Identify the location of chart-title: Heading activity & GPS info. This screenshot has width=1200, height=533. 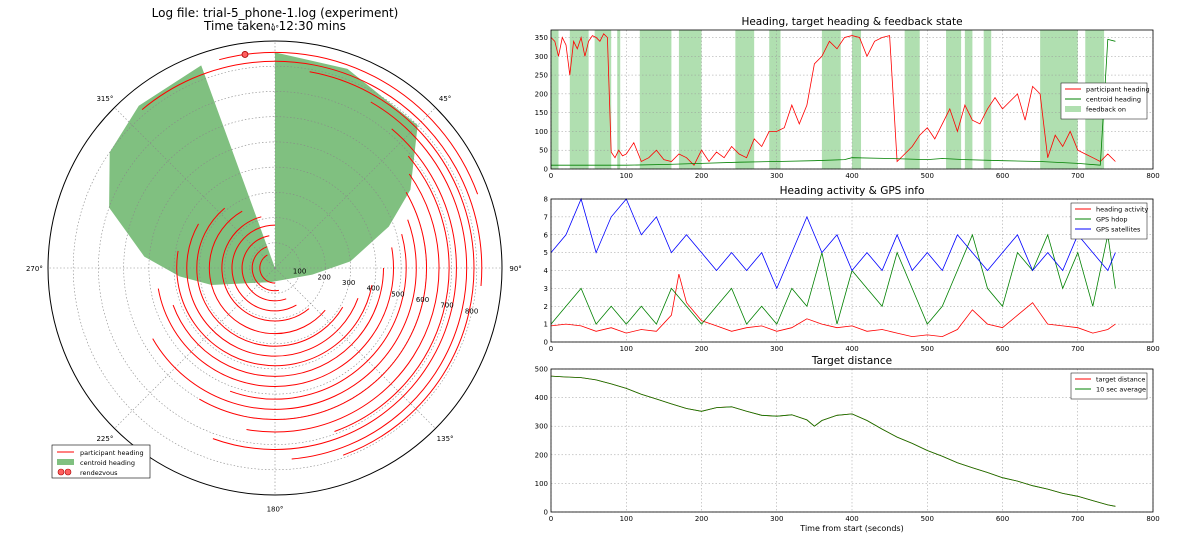
(852, 191).